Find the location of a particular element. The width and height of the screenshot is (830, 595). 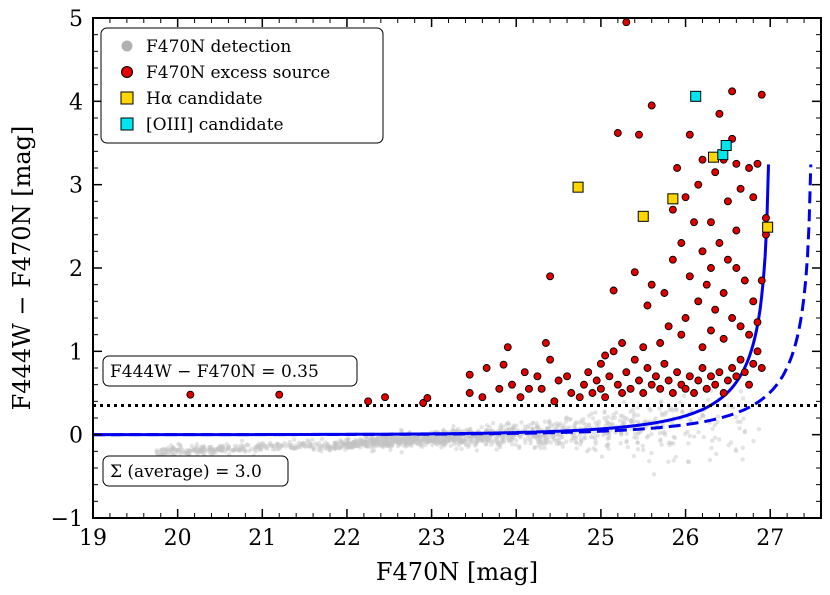

x-tick-label: 21 is located at coordinates (262, 538).